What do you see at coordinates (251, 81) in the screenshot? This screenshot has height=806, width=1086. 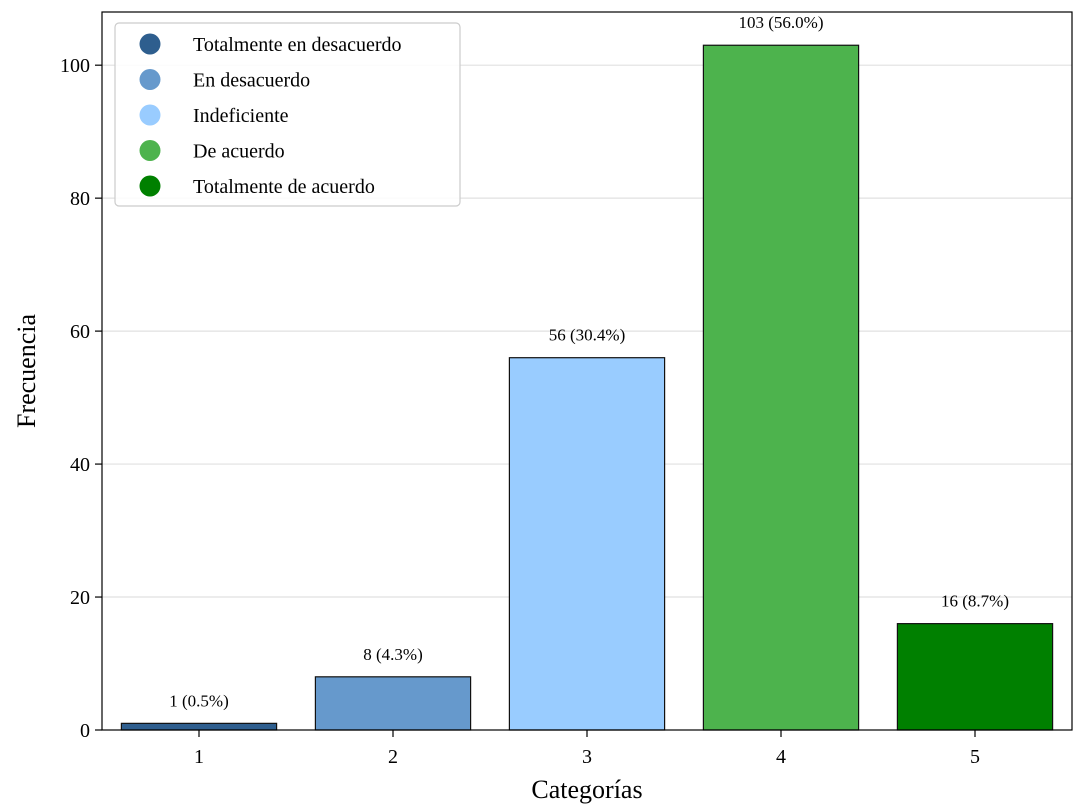 I see `legend-label: En desacuerdo` at bounding box center [251, 81].